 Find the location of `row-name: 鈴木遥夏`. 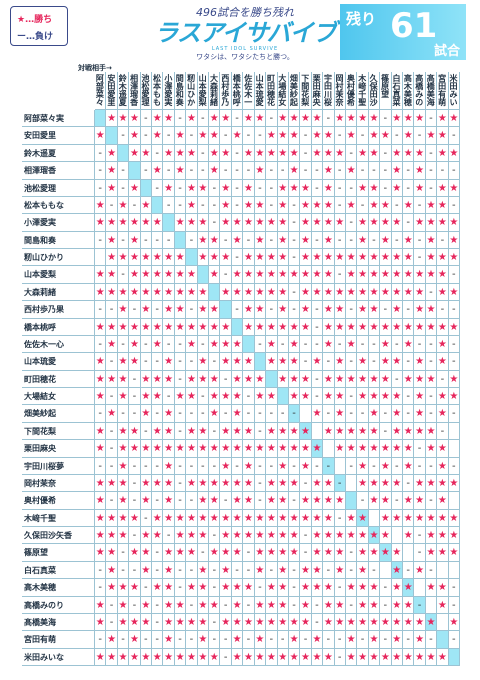

row-name: 鈴木遥夏 is located at coordinates (58, 153).